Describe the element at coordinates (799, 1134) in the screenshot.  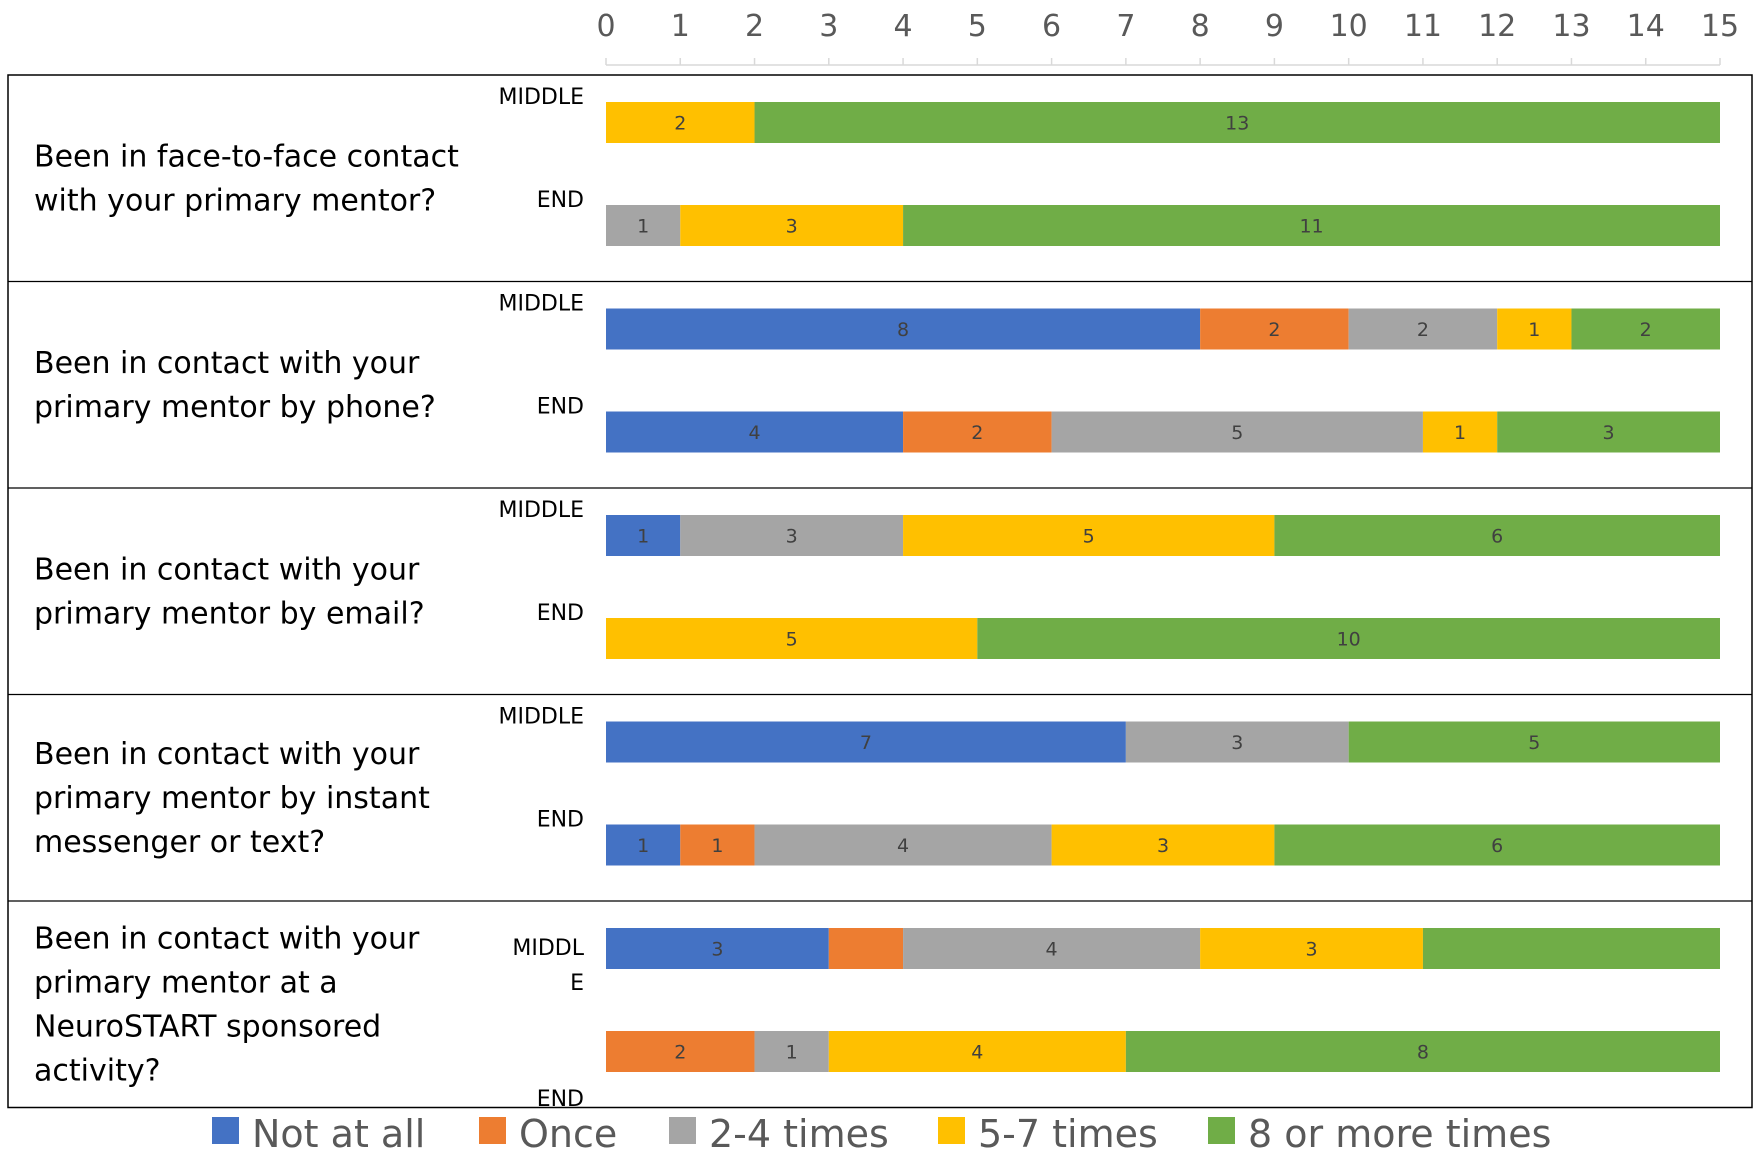
I see `legend-label: 2-4 times` at that location.